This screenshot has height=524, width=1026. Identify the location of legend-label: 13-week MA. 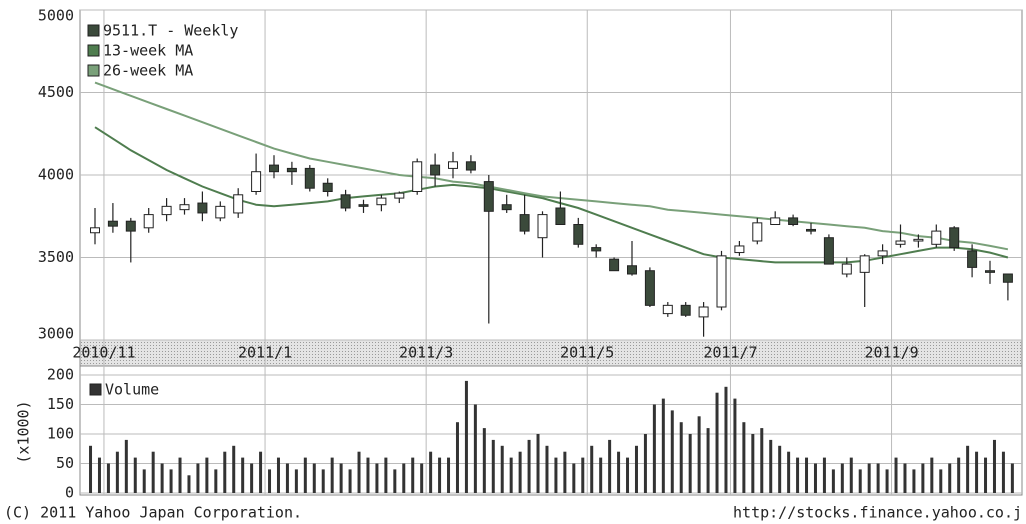
(148, 51).